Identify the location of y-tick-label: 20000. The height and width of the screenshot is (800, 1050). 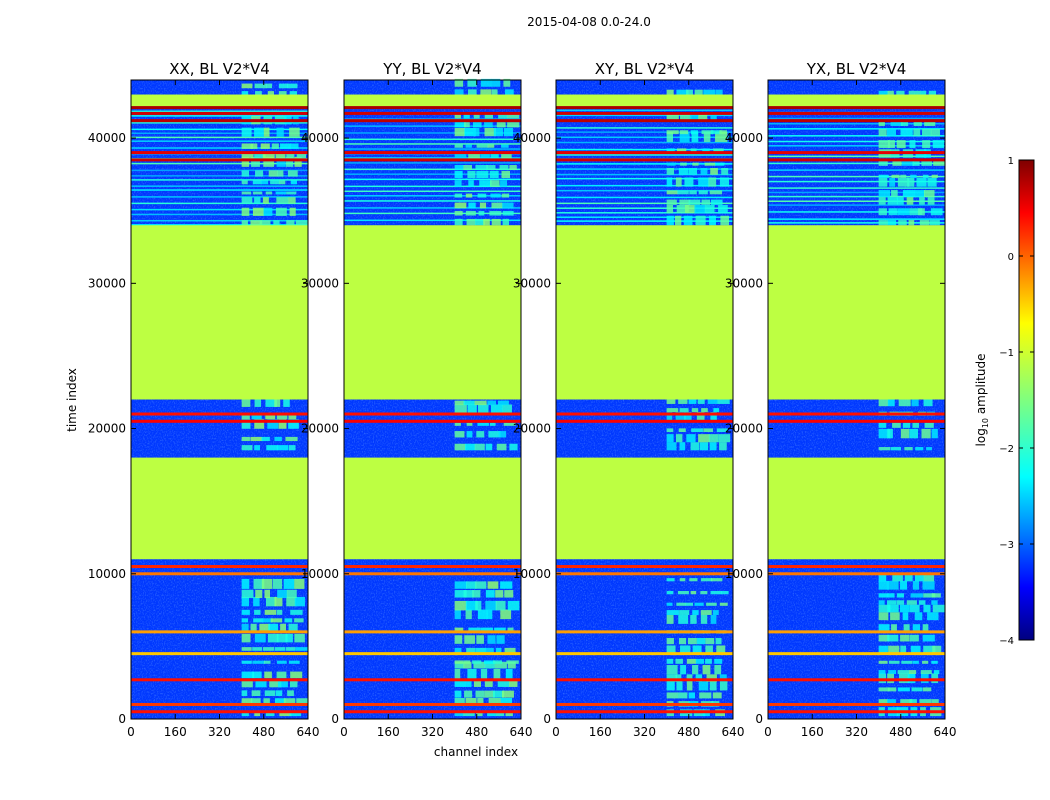
(744, 429).